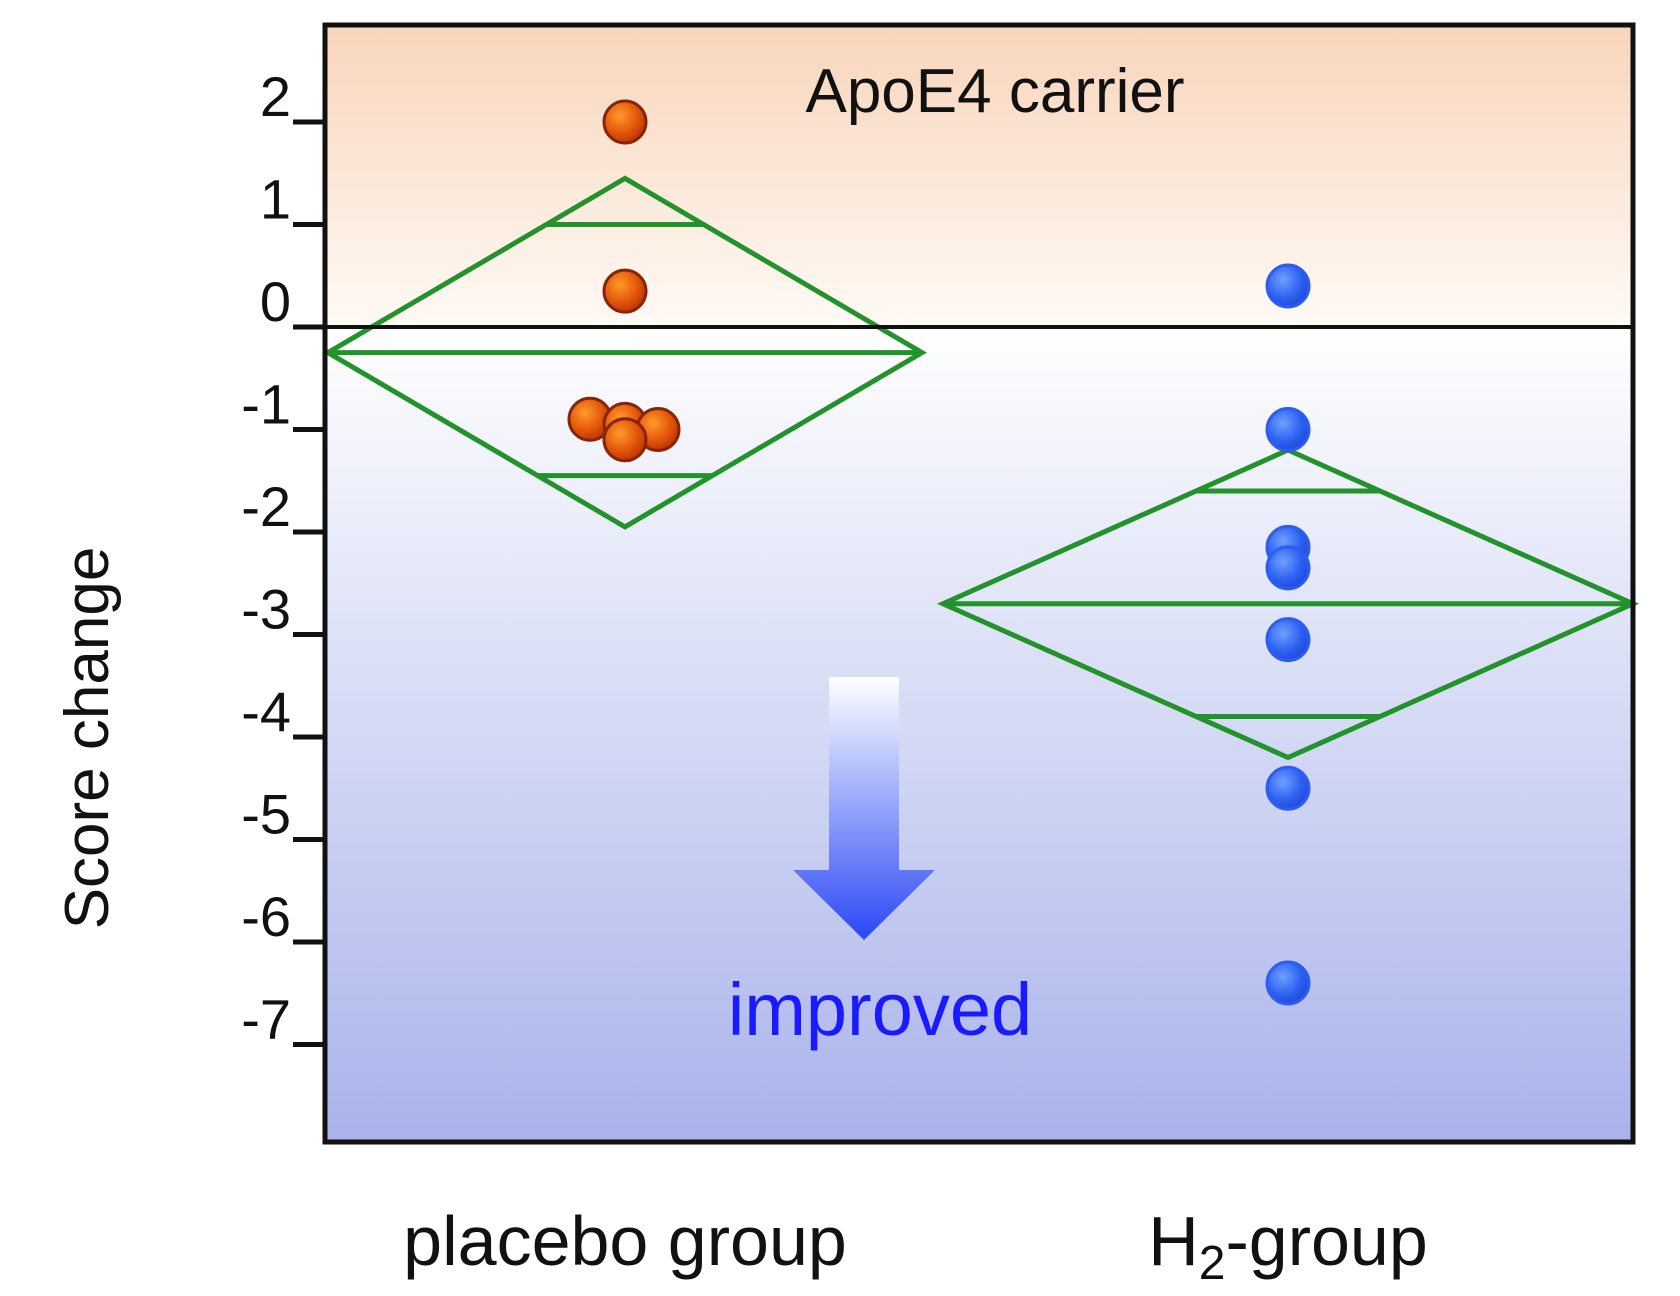 This screenshot has height=1296, width=1680. Describe the element at coordinates (275, 301) in the screenshot. I see `y-tick-label: 0` at that location.